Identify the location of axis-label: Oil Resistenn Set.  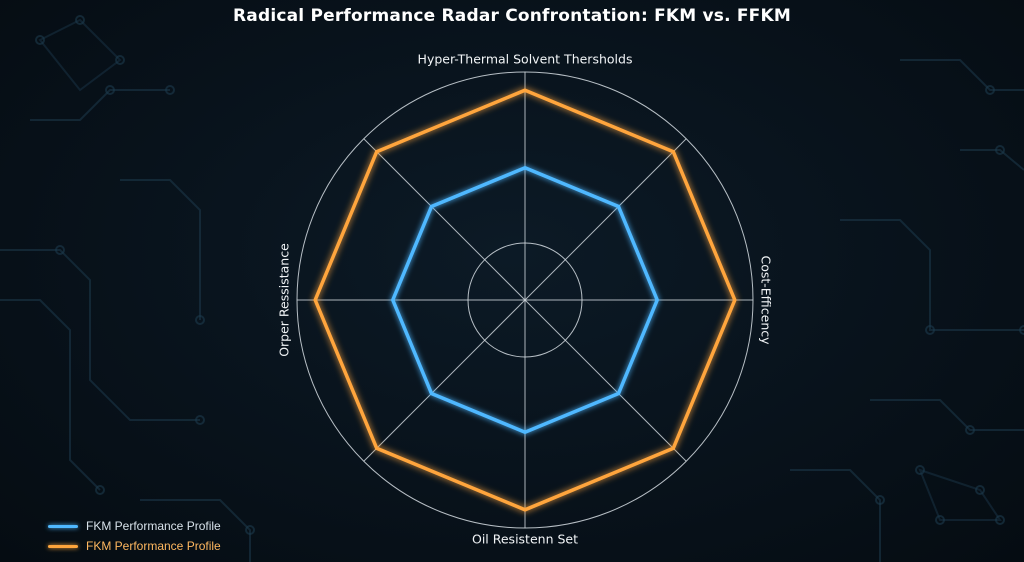
(525, 539).